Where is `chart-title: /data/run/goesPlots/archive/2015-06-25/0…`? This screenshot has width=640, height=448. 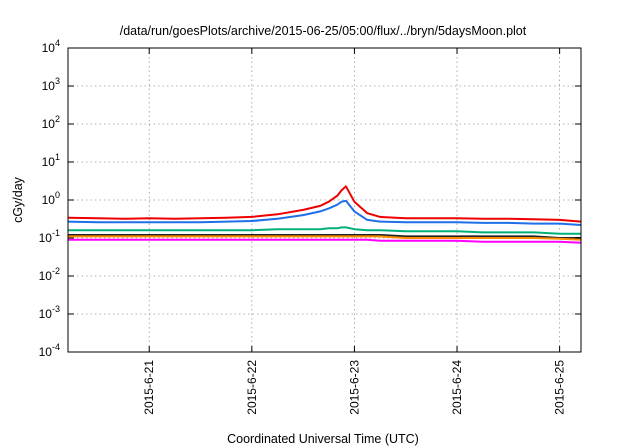
chart-title: /data/run/goesPlots/archive/2015-06-25/0… is located at coordinates (323, 31).